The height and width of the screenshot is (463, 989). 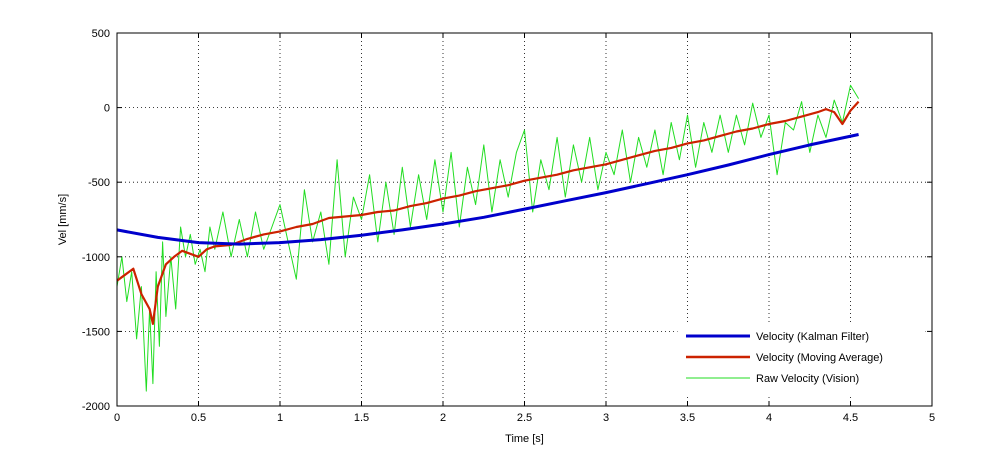 What do you see at coordinates (769, 418) in the screenshot?
I see `x-tick-label: 4` at bounding box center [769, 418].